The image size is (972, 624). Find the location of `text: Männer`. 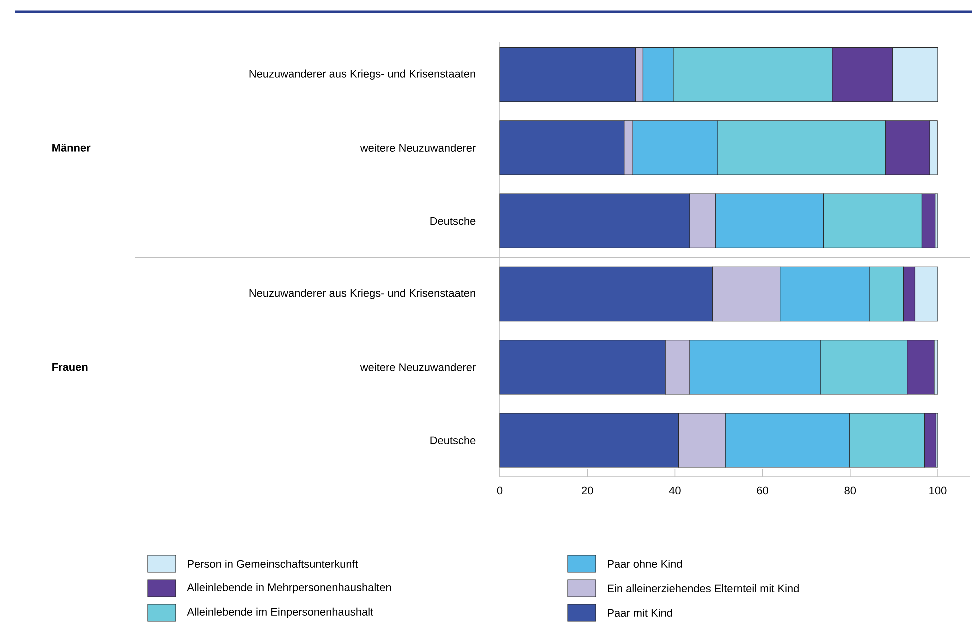

text: Männer is located at coordinates (71, 148).